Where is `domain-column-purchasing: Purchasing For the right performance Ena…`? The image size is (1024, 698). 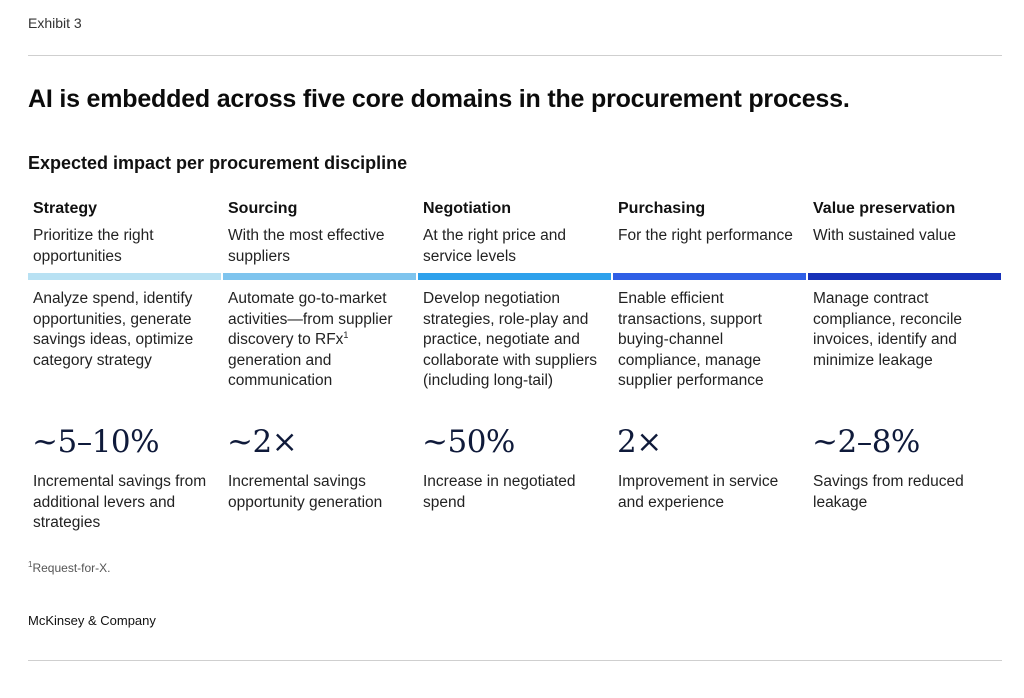
domain-column-purchasing: Purchasing For the right performance Ena… is located at coordinates (709, 373).